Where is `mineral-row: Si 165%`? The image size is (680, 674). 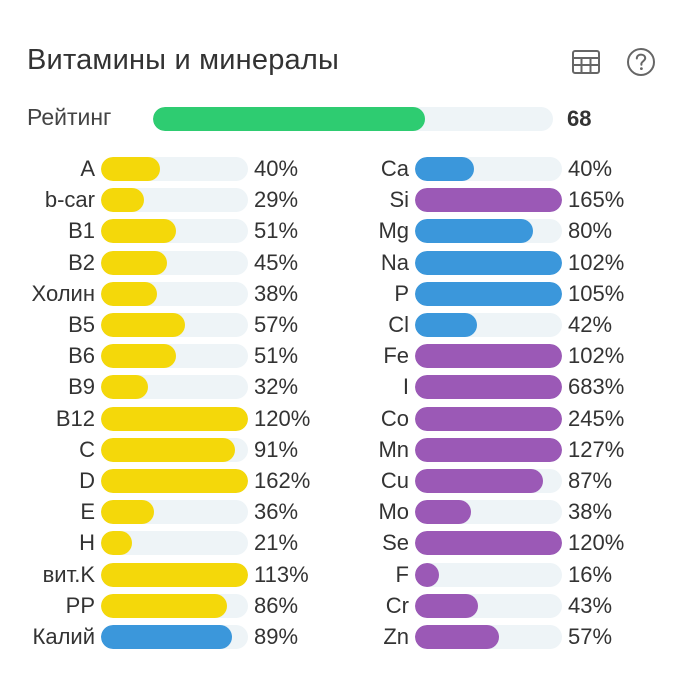 mineral-row: Si 165% is located at coordinates (340, 199).